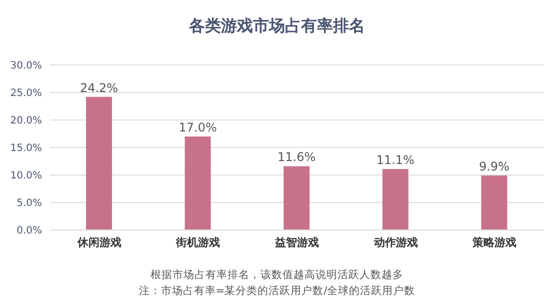  I want to click on x-tick-label: 动作游戏, so click(395, 242).